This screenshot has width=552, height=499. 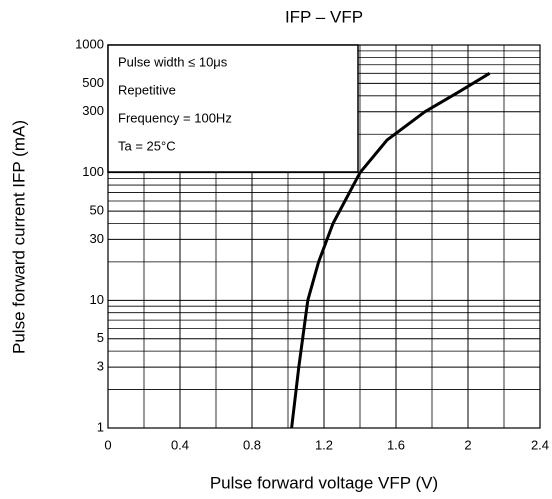 I want to click on x-tick-label: 0.8, so click(x=252, y=444).